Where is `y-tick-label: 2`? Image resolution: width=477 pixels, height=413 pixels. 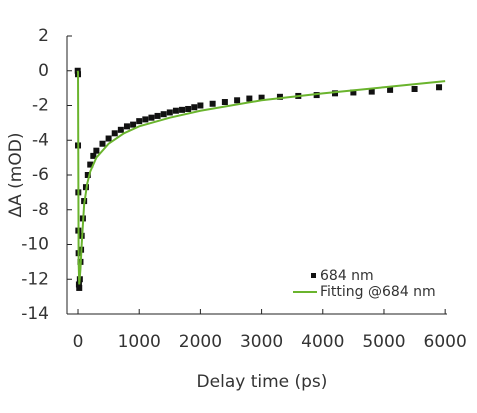 y-tick-label: 2 is located at coordinates (43, 36).